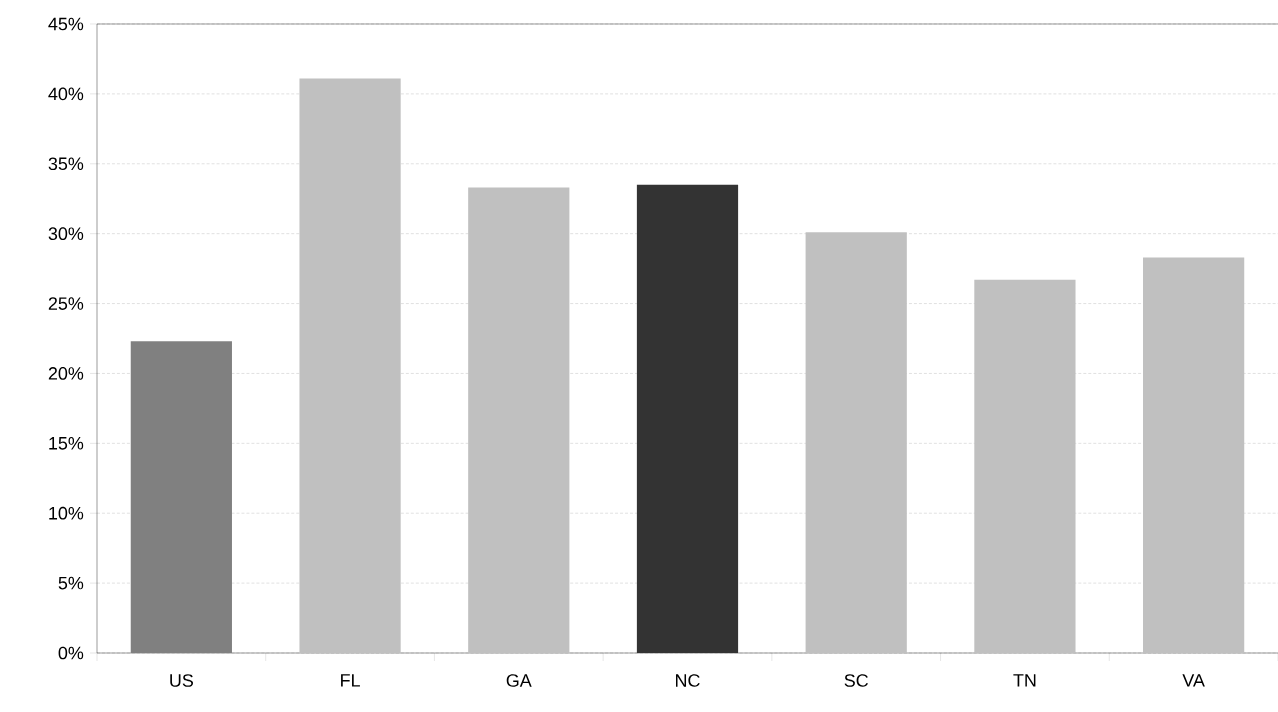 Image resolution: width=1278 pixels, height=712 pixels. What do you see at coordinates (856, 680) in the screenshot?
I see `x-tick-label: SC` at bounding box center [856, 680].